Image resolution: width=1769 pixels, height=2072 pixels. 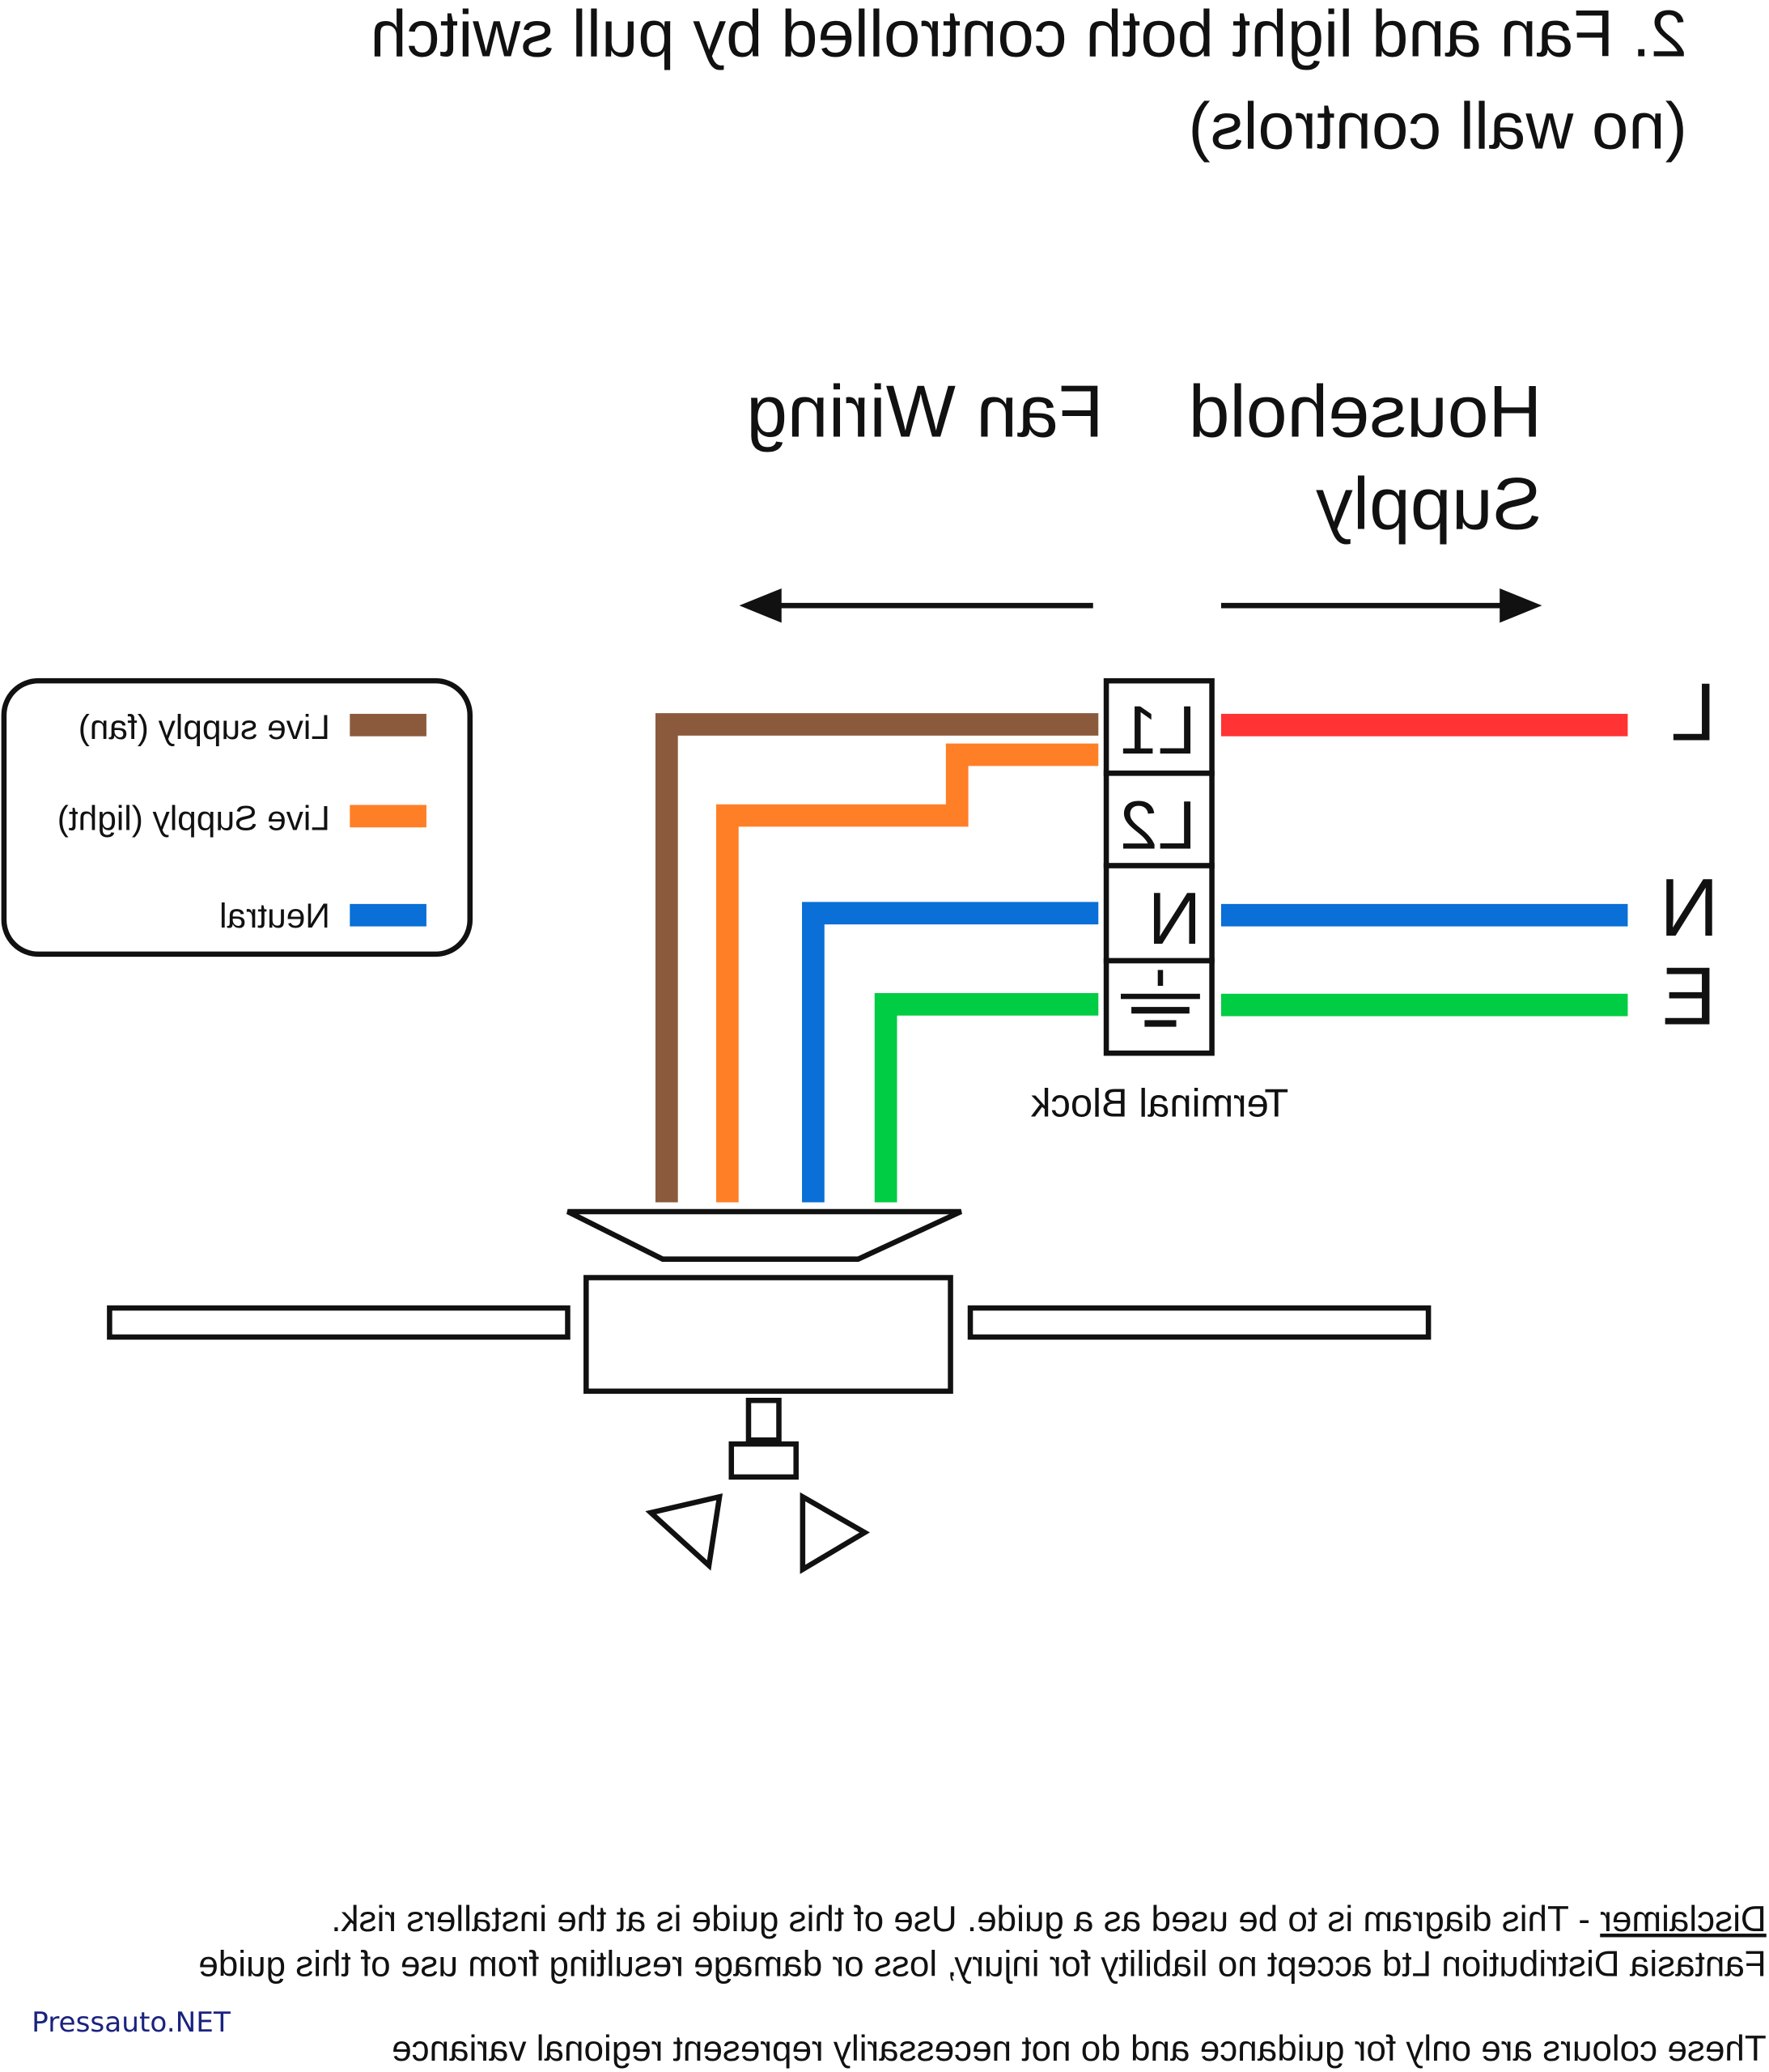 What do you see at coordinates (1158, 729) in the screenshot?
I see `terminal-l1: L1` at bounding box center [1158, 729].